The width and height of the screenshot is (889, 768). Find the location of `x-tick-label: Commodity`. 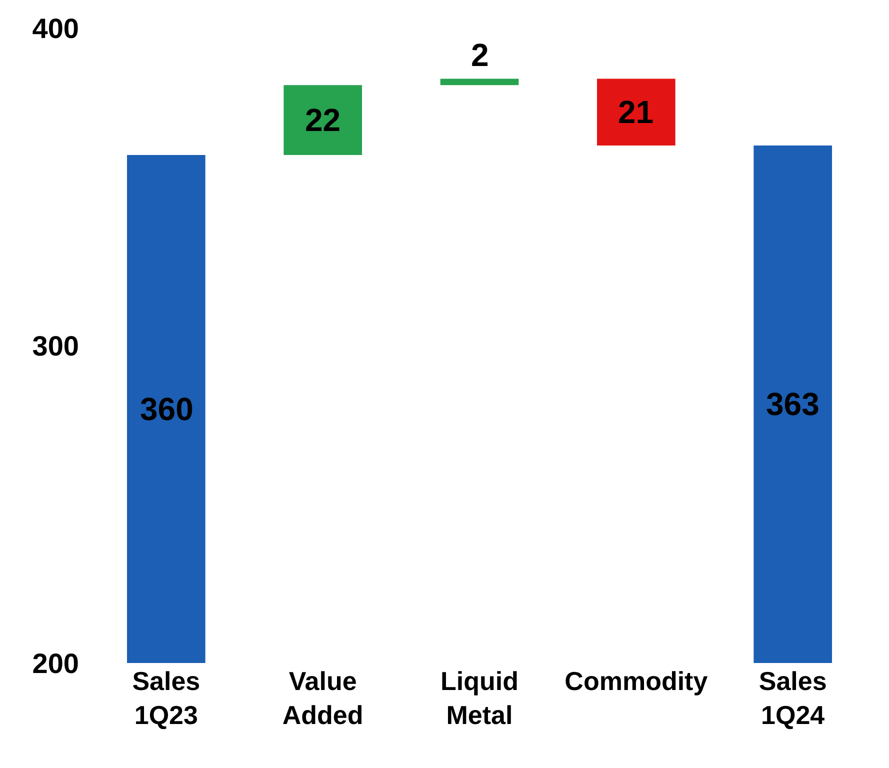

x-tick-label: Commodity is located at coordinates (636, 681).